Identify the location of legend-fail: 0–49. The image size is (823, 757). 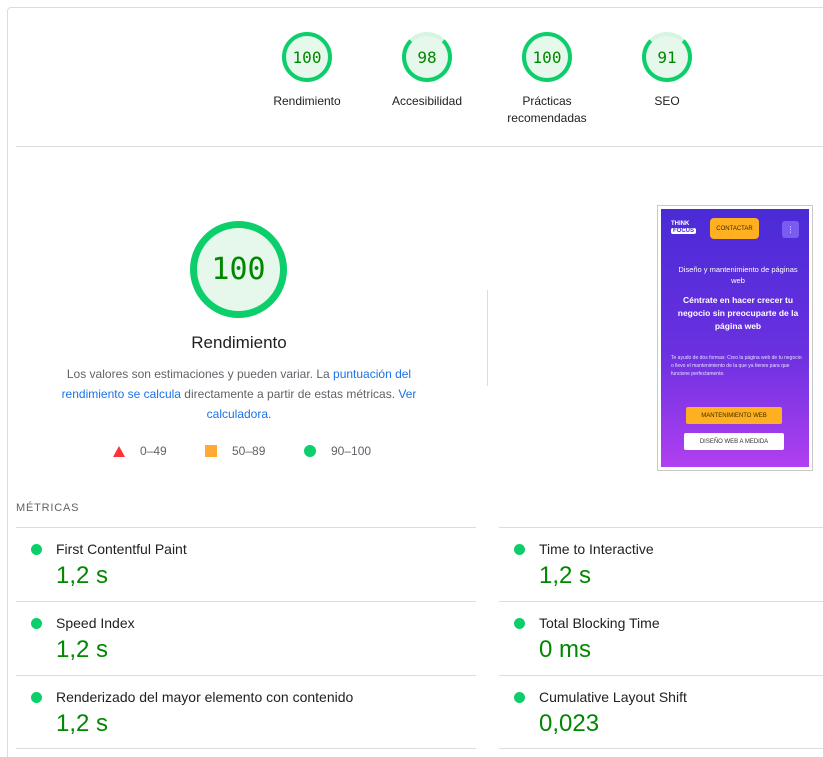
(140, 451).